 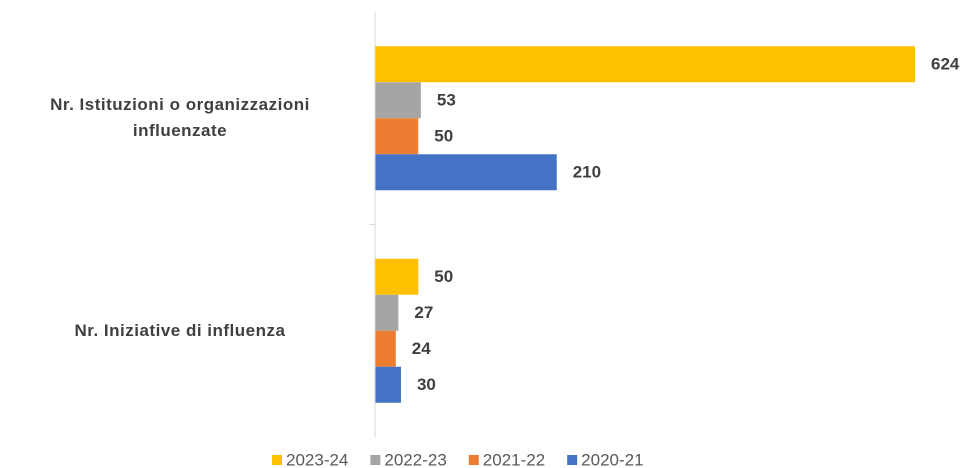 What do you see at coordinates (514, 459) in the screenshot?
I see `legend-label: 2021-22` at bounding box center [514, 459].